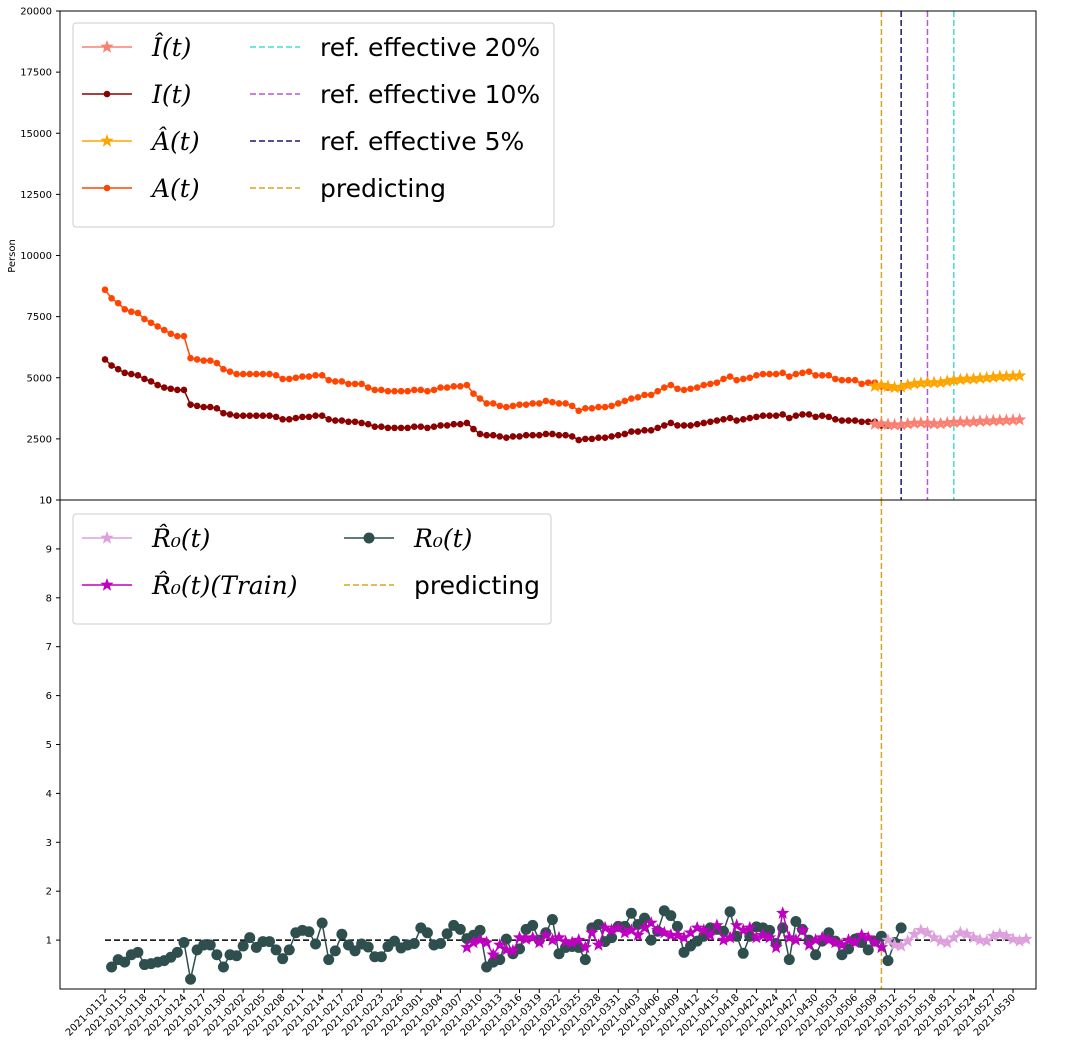  I want to click on y-tick-label: 3, so click(49, 843).